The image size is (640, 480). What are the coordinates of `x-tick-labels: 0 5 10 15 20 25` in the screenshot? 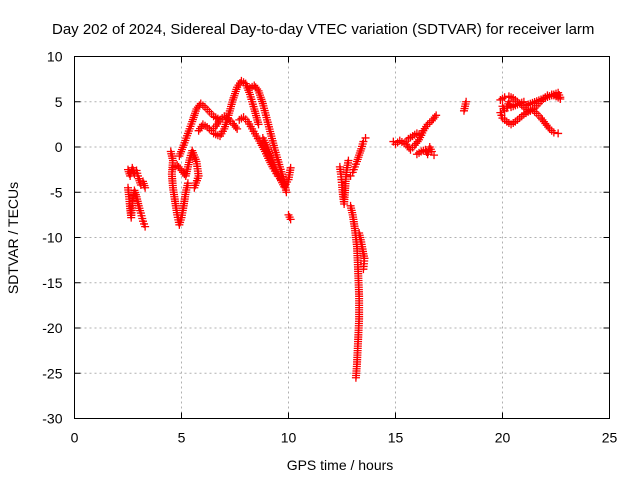 It's located at (344, 438).